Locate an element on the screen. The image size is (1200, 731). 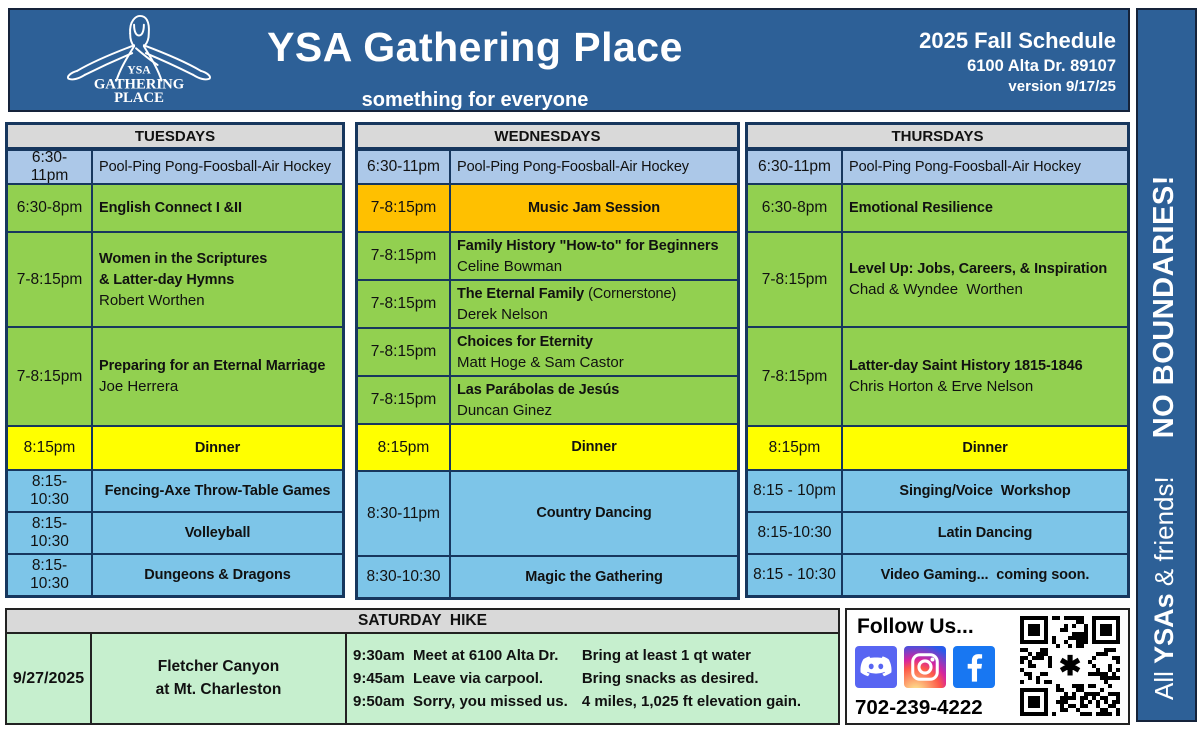
activity-cell: Pool-Ping Pong-Foosball-Air Hockey is located at coordinates (594, 167).